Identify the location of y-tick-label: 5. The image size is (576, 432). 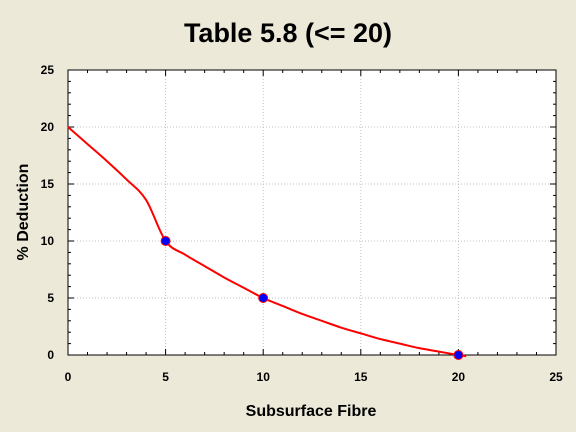
(50, 298).